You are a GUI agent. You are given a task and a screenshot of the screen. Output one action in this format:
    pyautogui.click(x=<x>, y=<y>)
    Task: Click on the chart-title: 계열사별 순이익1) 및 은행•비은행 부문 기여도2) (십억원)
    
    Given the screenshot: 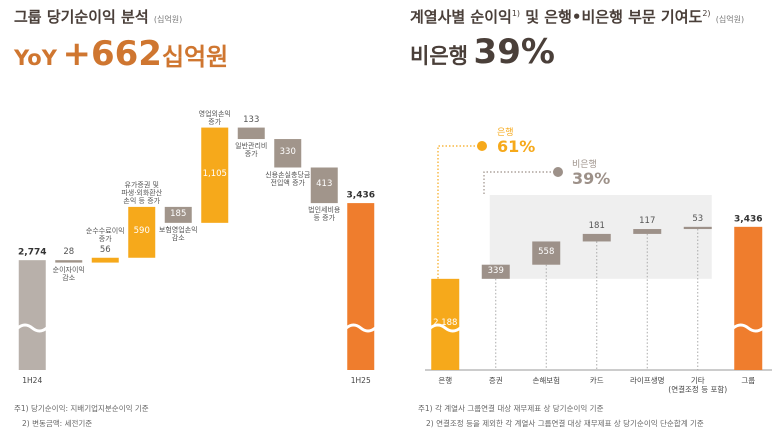 What is the action you would take?
    pyautogui.click(x=577, y=16)
    